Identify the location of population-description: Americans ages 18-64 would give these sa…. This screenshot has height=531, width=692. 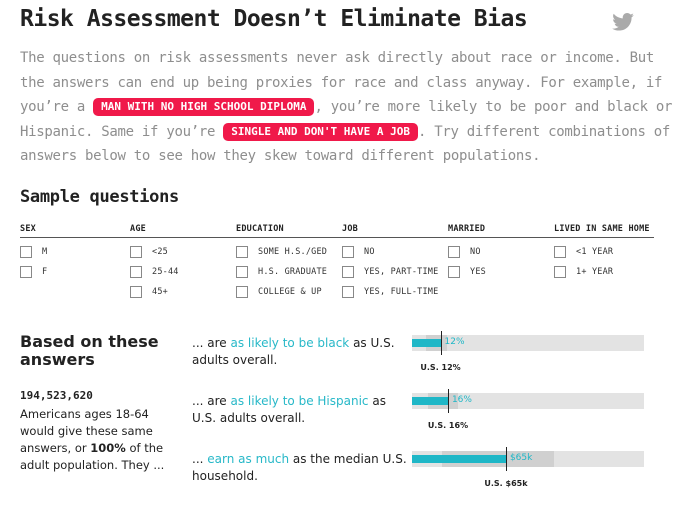
(95, 440).